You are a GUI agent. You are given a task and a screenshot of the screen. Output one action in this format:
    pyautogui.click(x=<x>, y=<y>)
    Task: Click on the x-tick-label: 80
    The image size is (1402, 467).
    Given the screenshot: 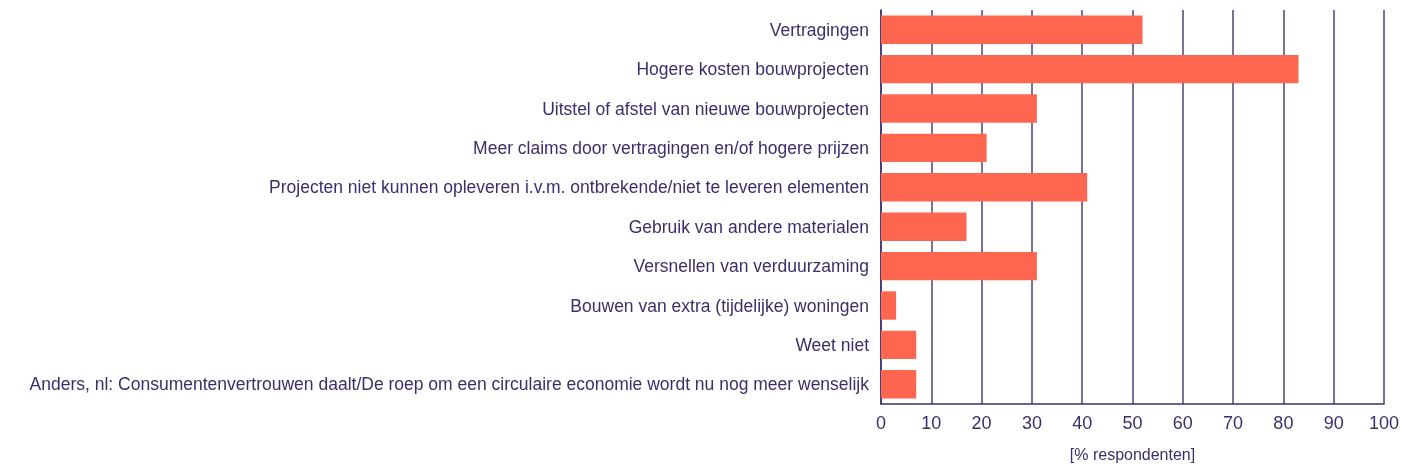 What is the action you would take?
    pyautogui.click(x=1283, y=423)
    